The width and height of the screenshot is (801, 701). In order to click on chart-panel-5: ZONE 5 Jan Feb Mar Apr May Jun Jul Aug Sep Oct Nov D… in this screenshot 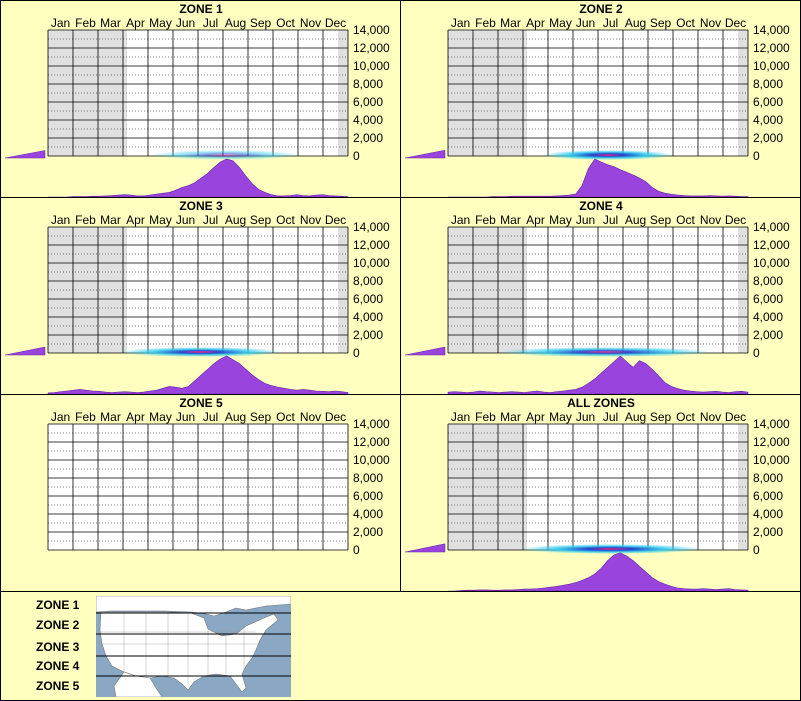, I will do `click(200, 493)`.